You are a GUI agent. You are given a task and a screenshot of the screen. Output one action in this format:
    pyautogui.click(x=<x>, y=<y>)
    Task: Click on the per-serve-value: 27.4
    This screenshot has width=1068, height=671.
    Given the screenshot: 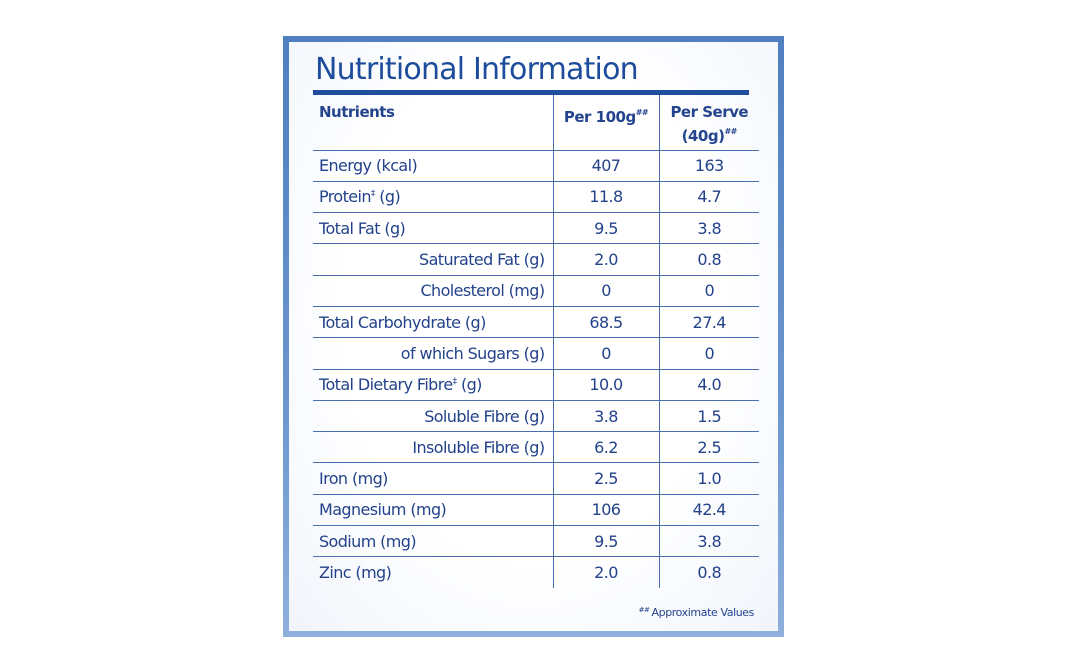 What is the action you would take?
    pyautogui.click(x=708, y=322)
    